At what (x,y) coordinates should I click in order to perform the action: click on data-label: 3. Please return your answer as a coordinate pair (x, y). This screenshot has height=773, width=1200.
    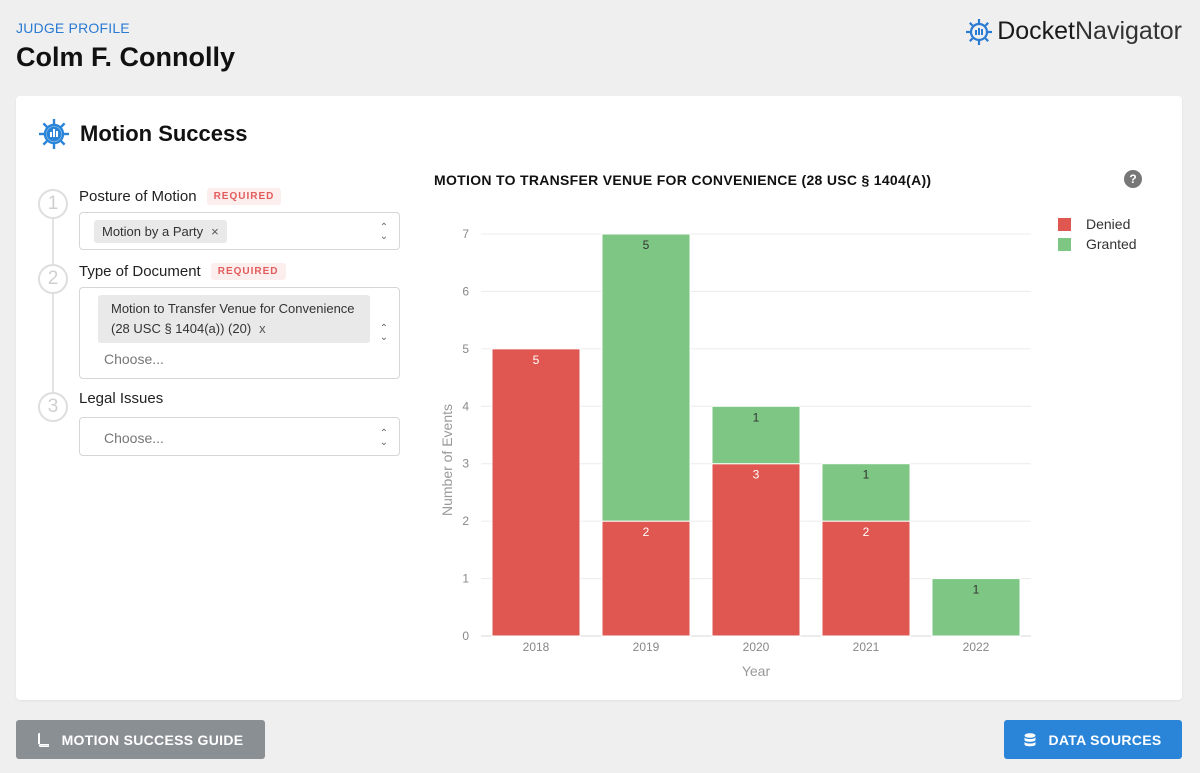
    Looking at the image, I should click on (756, 475).